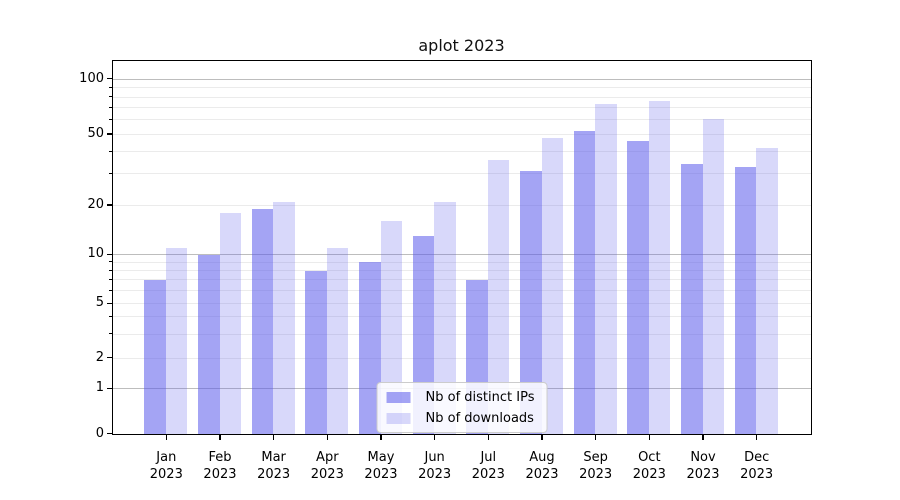  Describe the element at coordinates (434, 457) in the screenshot. I see `x-tick-label-month: Jun` at that location.